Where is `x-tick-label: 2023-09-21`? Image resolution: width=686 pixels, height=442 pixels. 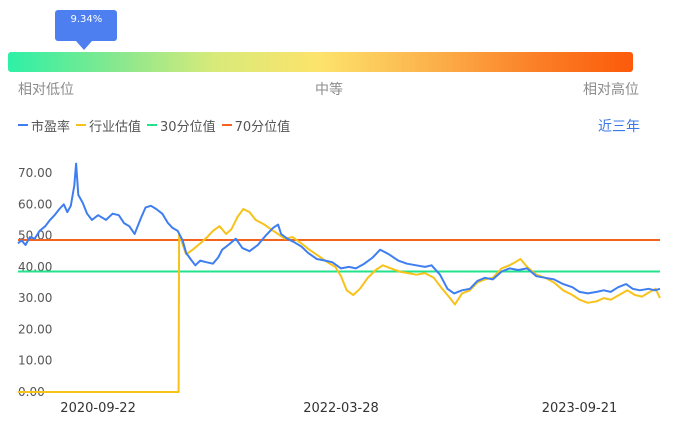
x-tick-label: 2023-09-21 is located at coordinates (580, 408).